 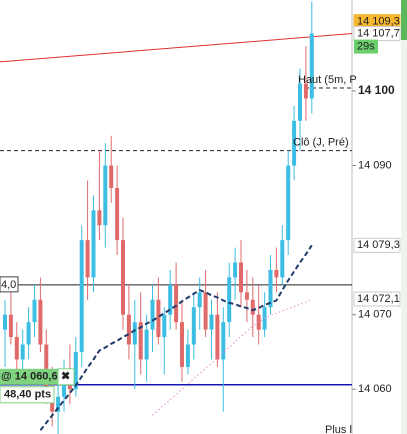 I want to click on price-tag: 14 072,1, so click(x=378, y=299).